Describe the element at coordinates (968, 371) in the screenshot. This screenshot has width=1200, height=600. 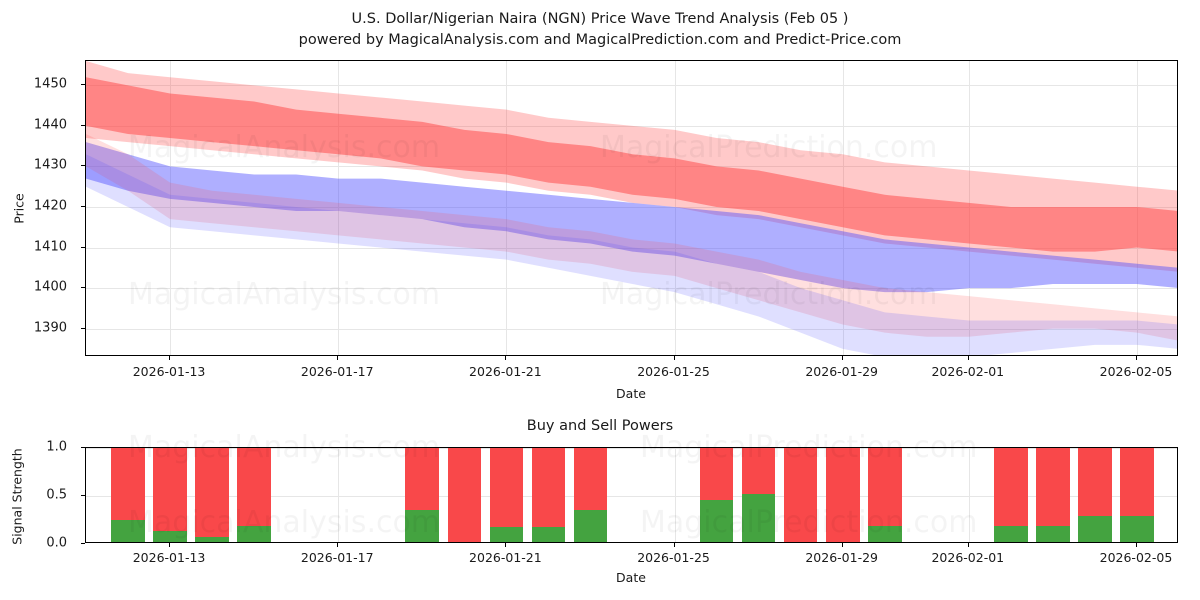
I see `price-x-tick-label: 2026-02-01` at that location.